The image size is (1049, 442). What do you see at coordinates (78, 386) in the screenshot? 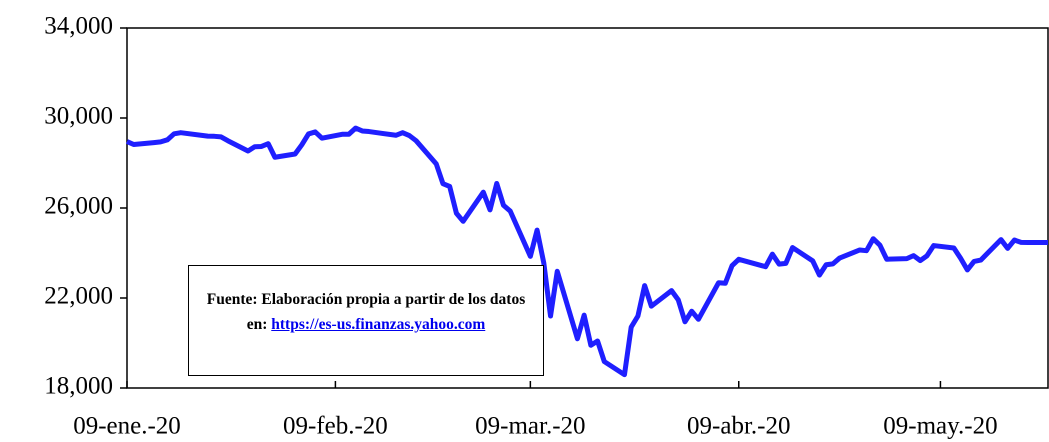
I see `y-tick-label: 18,000` at bounding box center [78, 386].